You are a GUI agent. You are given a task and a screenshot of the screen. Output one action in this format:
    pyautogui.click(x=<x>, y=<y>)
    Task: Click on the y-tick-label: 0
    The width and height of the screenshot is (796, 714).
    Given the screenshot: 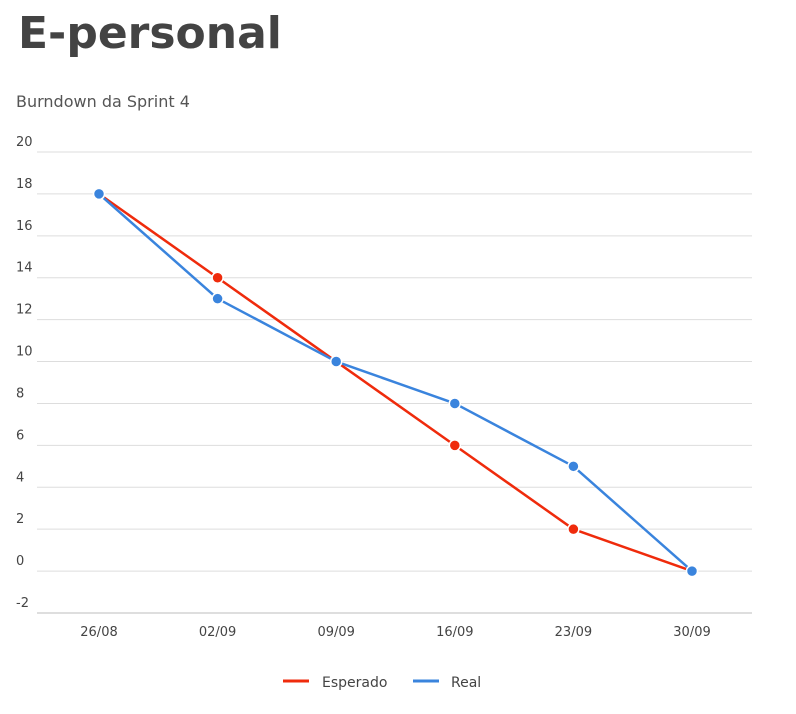 What is the action you would take?
    pyautogui.click(x=20, y=561)
    